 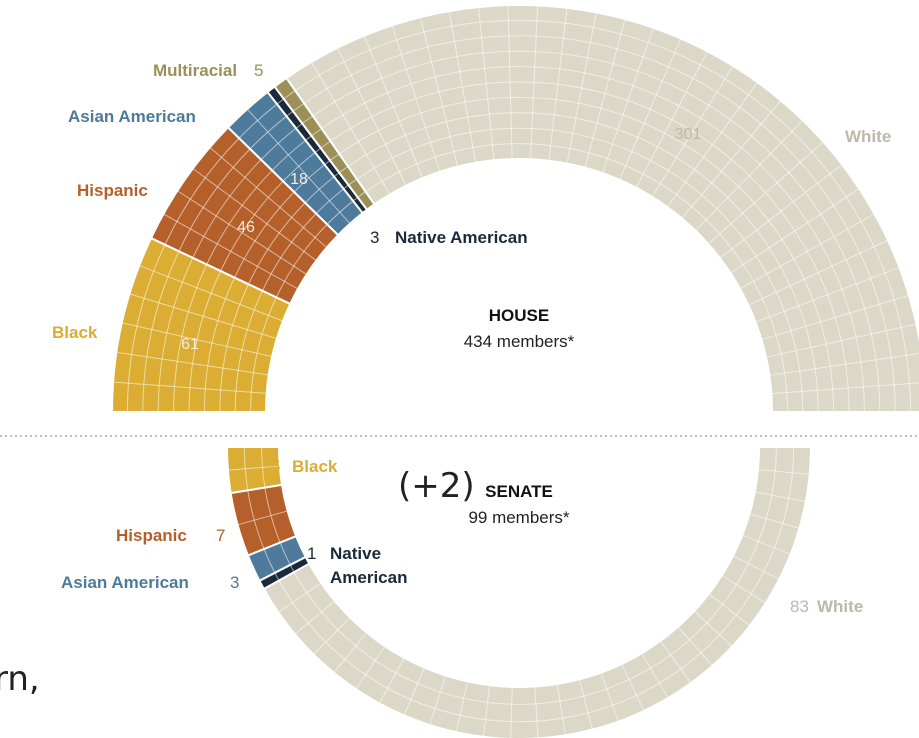 What do you see at coordinates (368, 565) in the screenshot?
I see `senate-label-native-american: Native American` at bounding box center [368, 565].